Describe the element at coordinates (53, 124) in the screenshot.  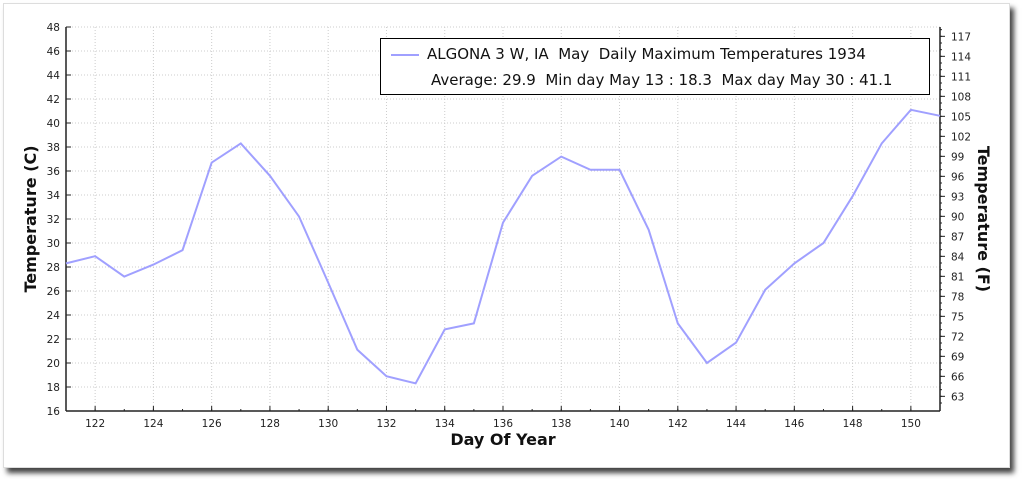
I see `y-tick-label: 40` at that location.